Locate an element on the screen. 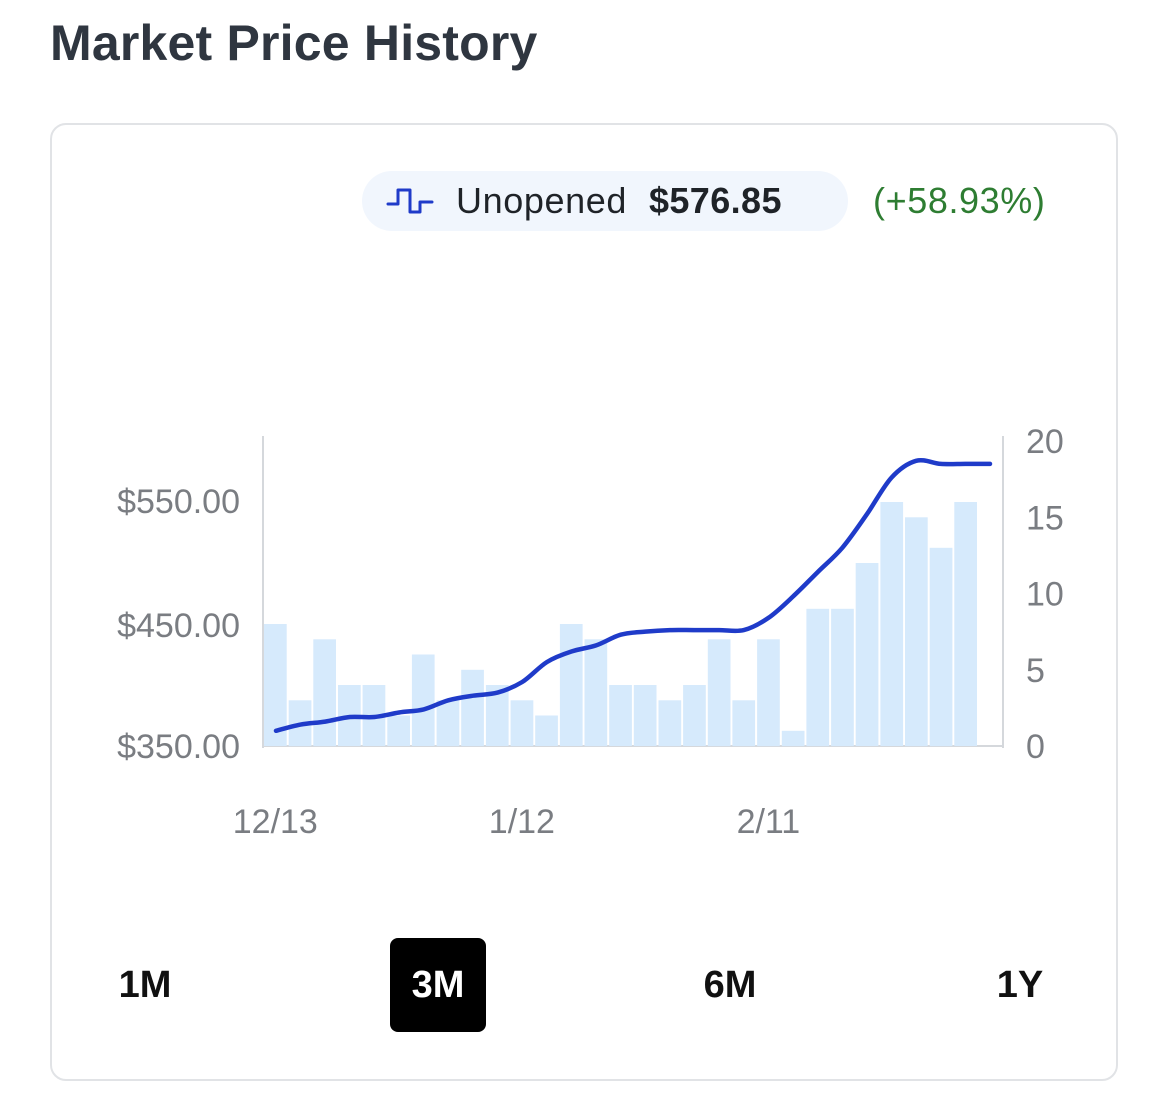 The width and height of the screenshot is (1170, 1114). left-axis-tick-label: $450.00 is located at coordinates (178, 626).